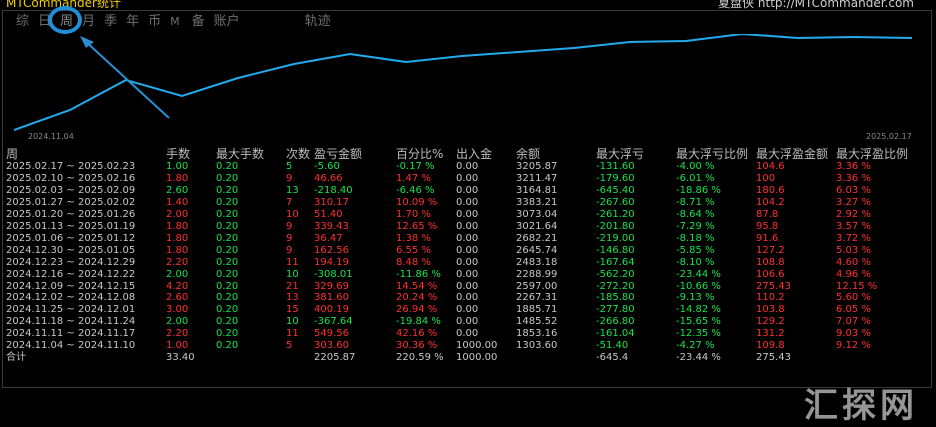  What do you see at coordinates (816, 5) in the screenshot?
I see `site-link: 夏盘侠 http://MTCommander.com` at bounding box center [816, 5].